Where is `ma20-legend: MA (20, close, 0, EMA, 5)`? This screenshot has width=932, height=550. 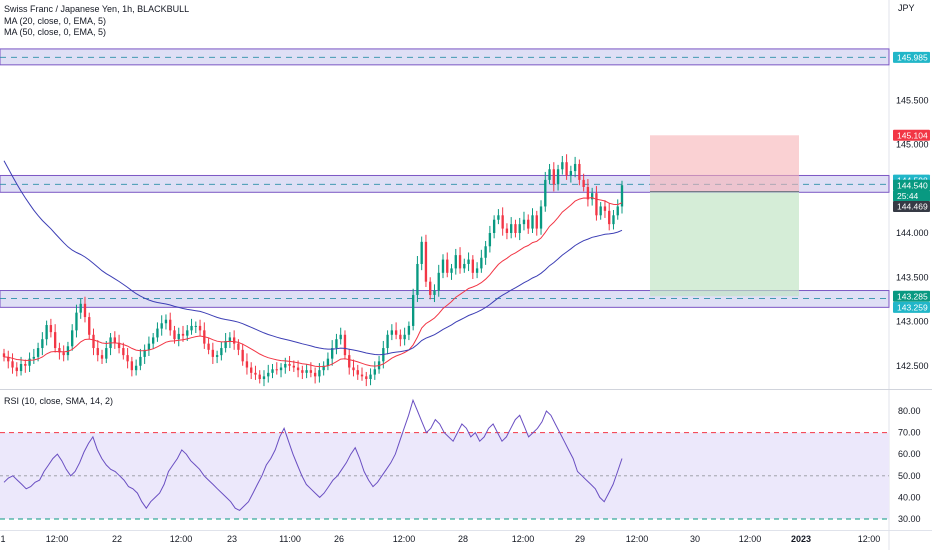
ma20-legend: MA (20, close, 0, EMA, 5) is located at coordinates (55, 21).